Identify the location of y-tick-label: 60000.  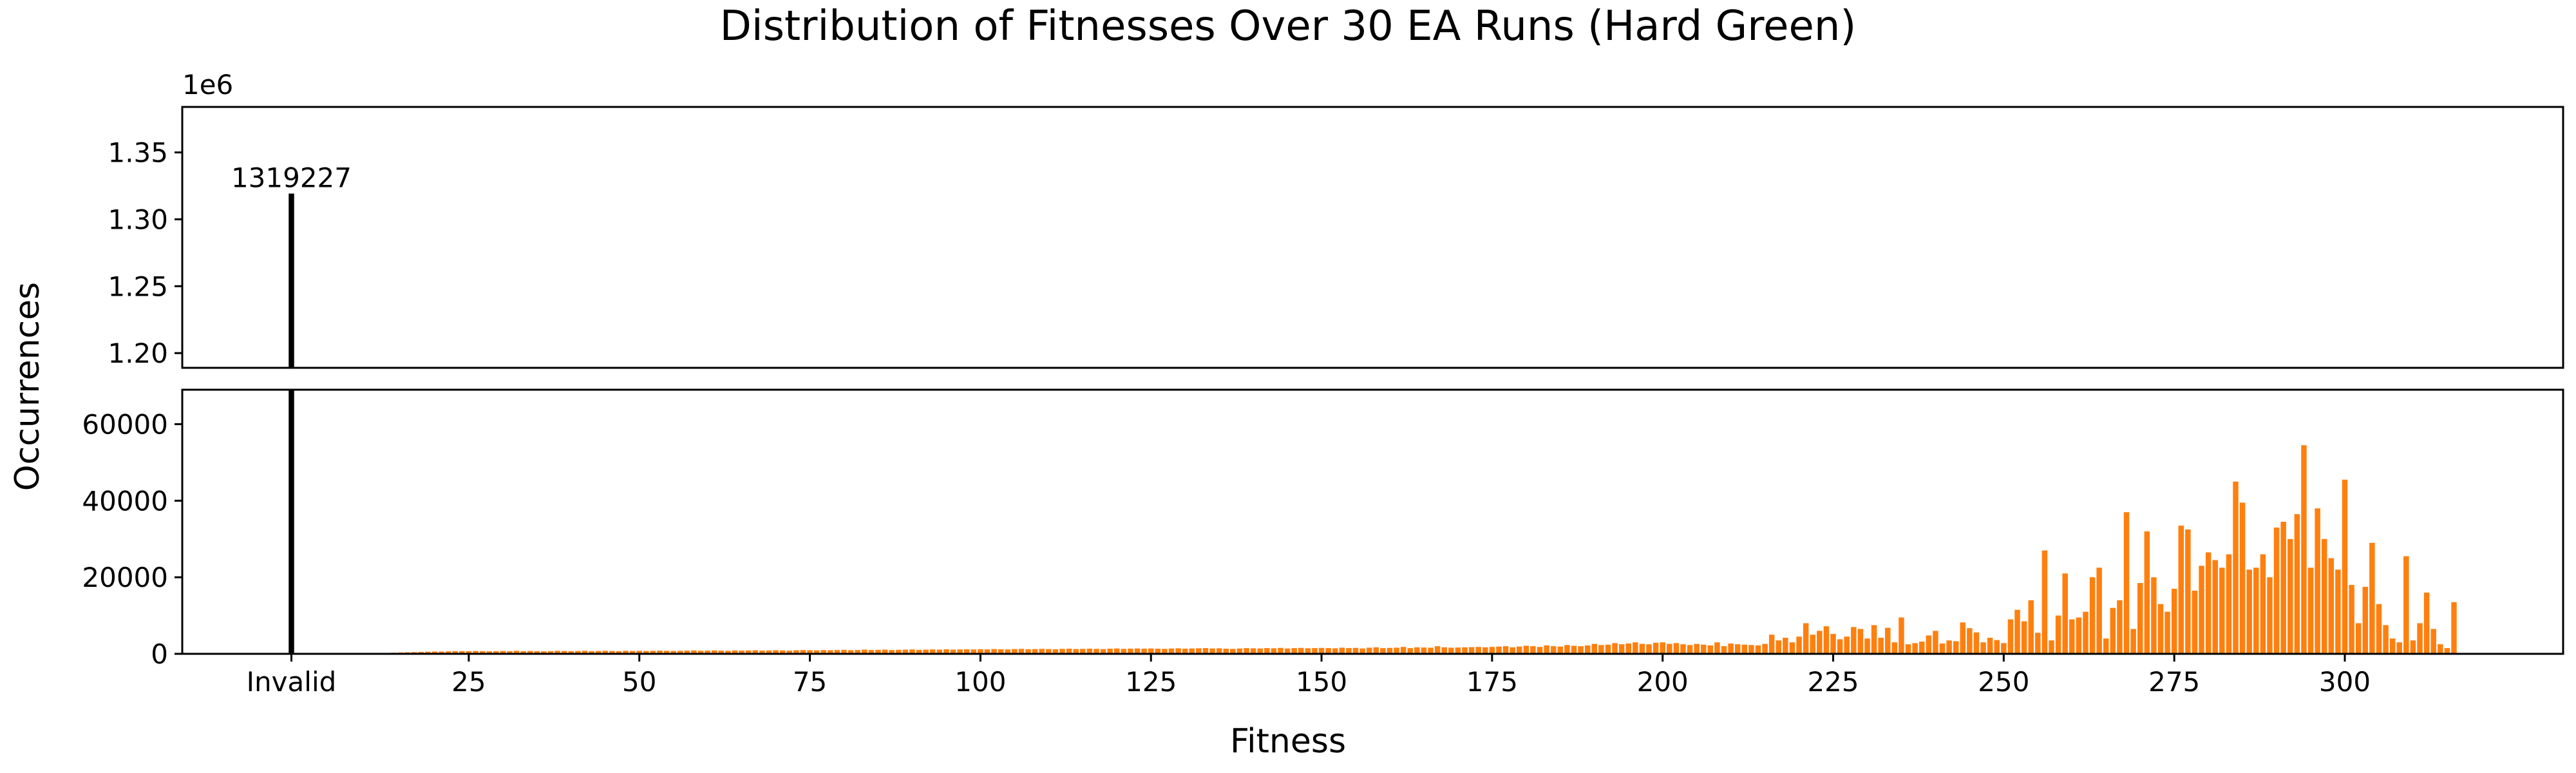
(125, 424).